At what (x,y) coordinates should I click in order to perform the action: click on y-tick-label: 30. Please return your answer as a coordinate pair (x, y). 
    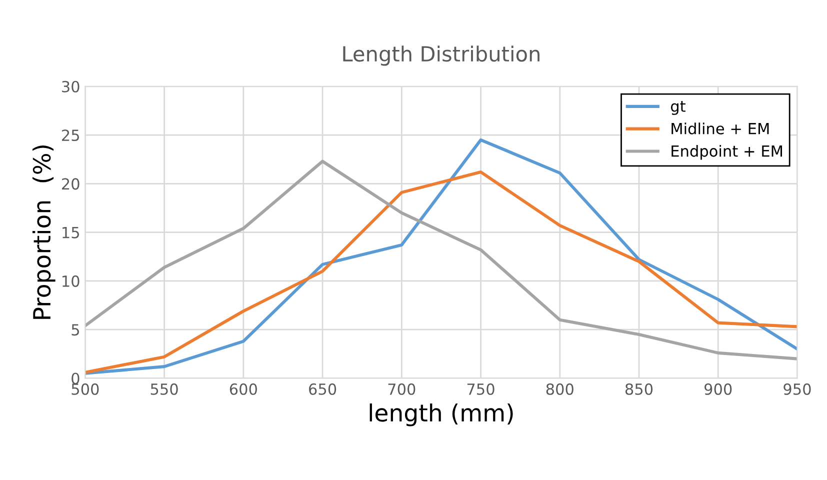
    Looking at the image, I should click on (71, 86).